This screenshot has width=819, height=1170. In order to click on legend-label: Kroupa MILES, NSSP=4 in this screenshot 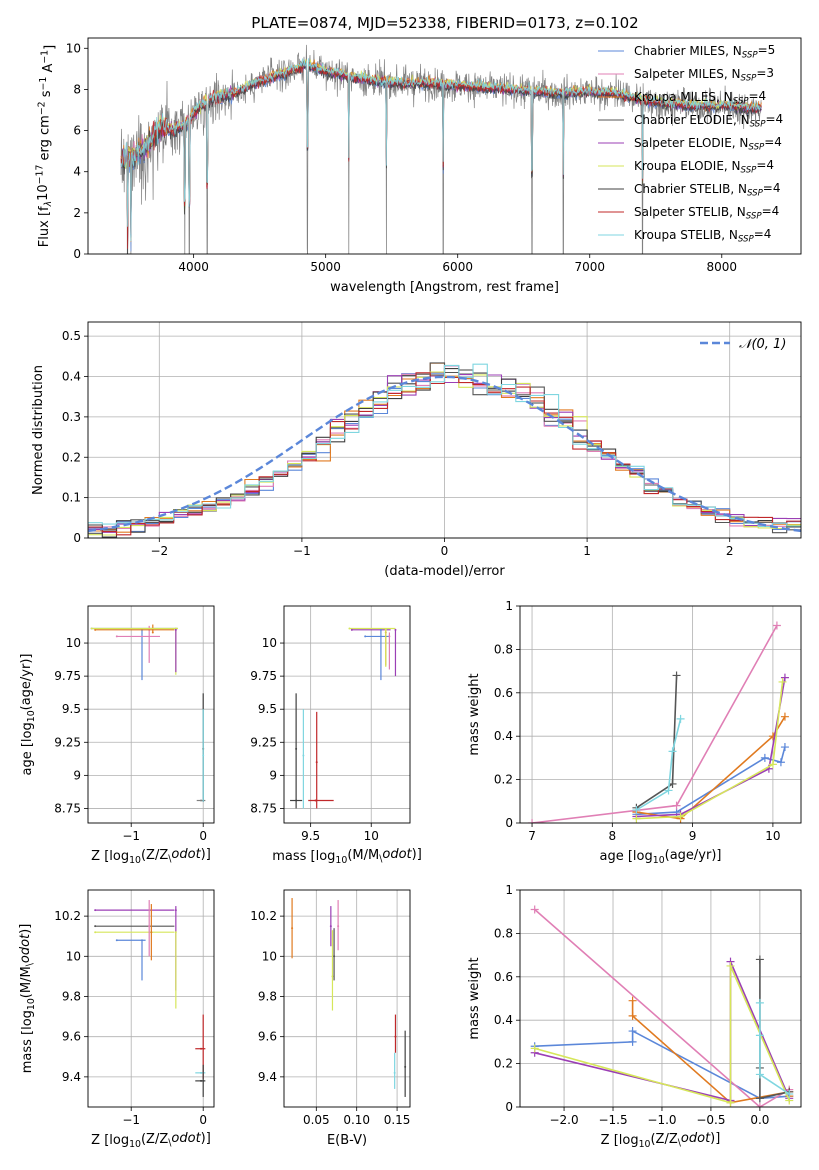, I will do `click(700, 98)`.